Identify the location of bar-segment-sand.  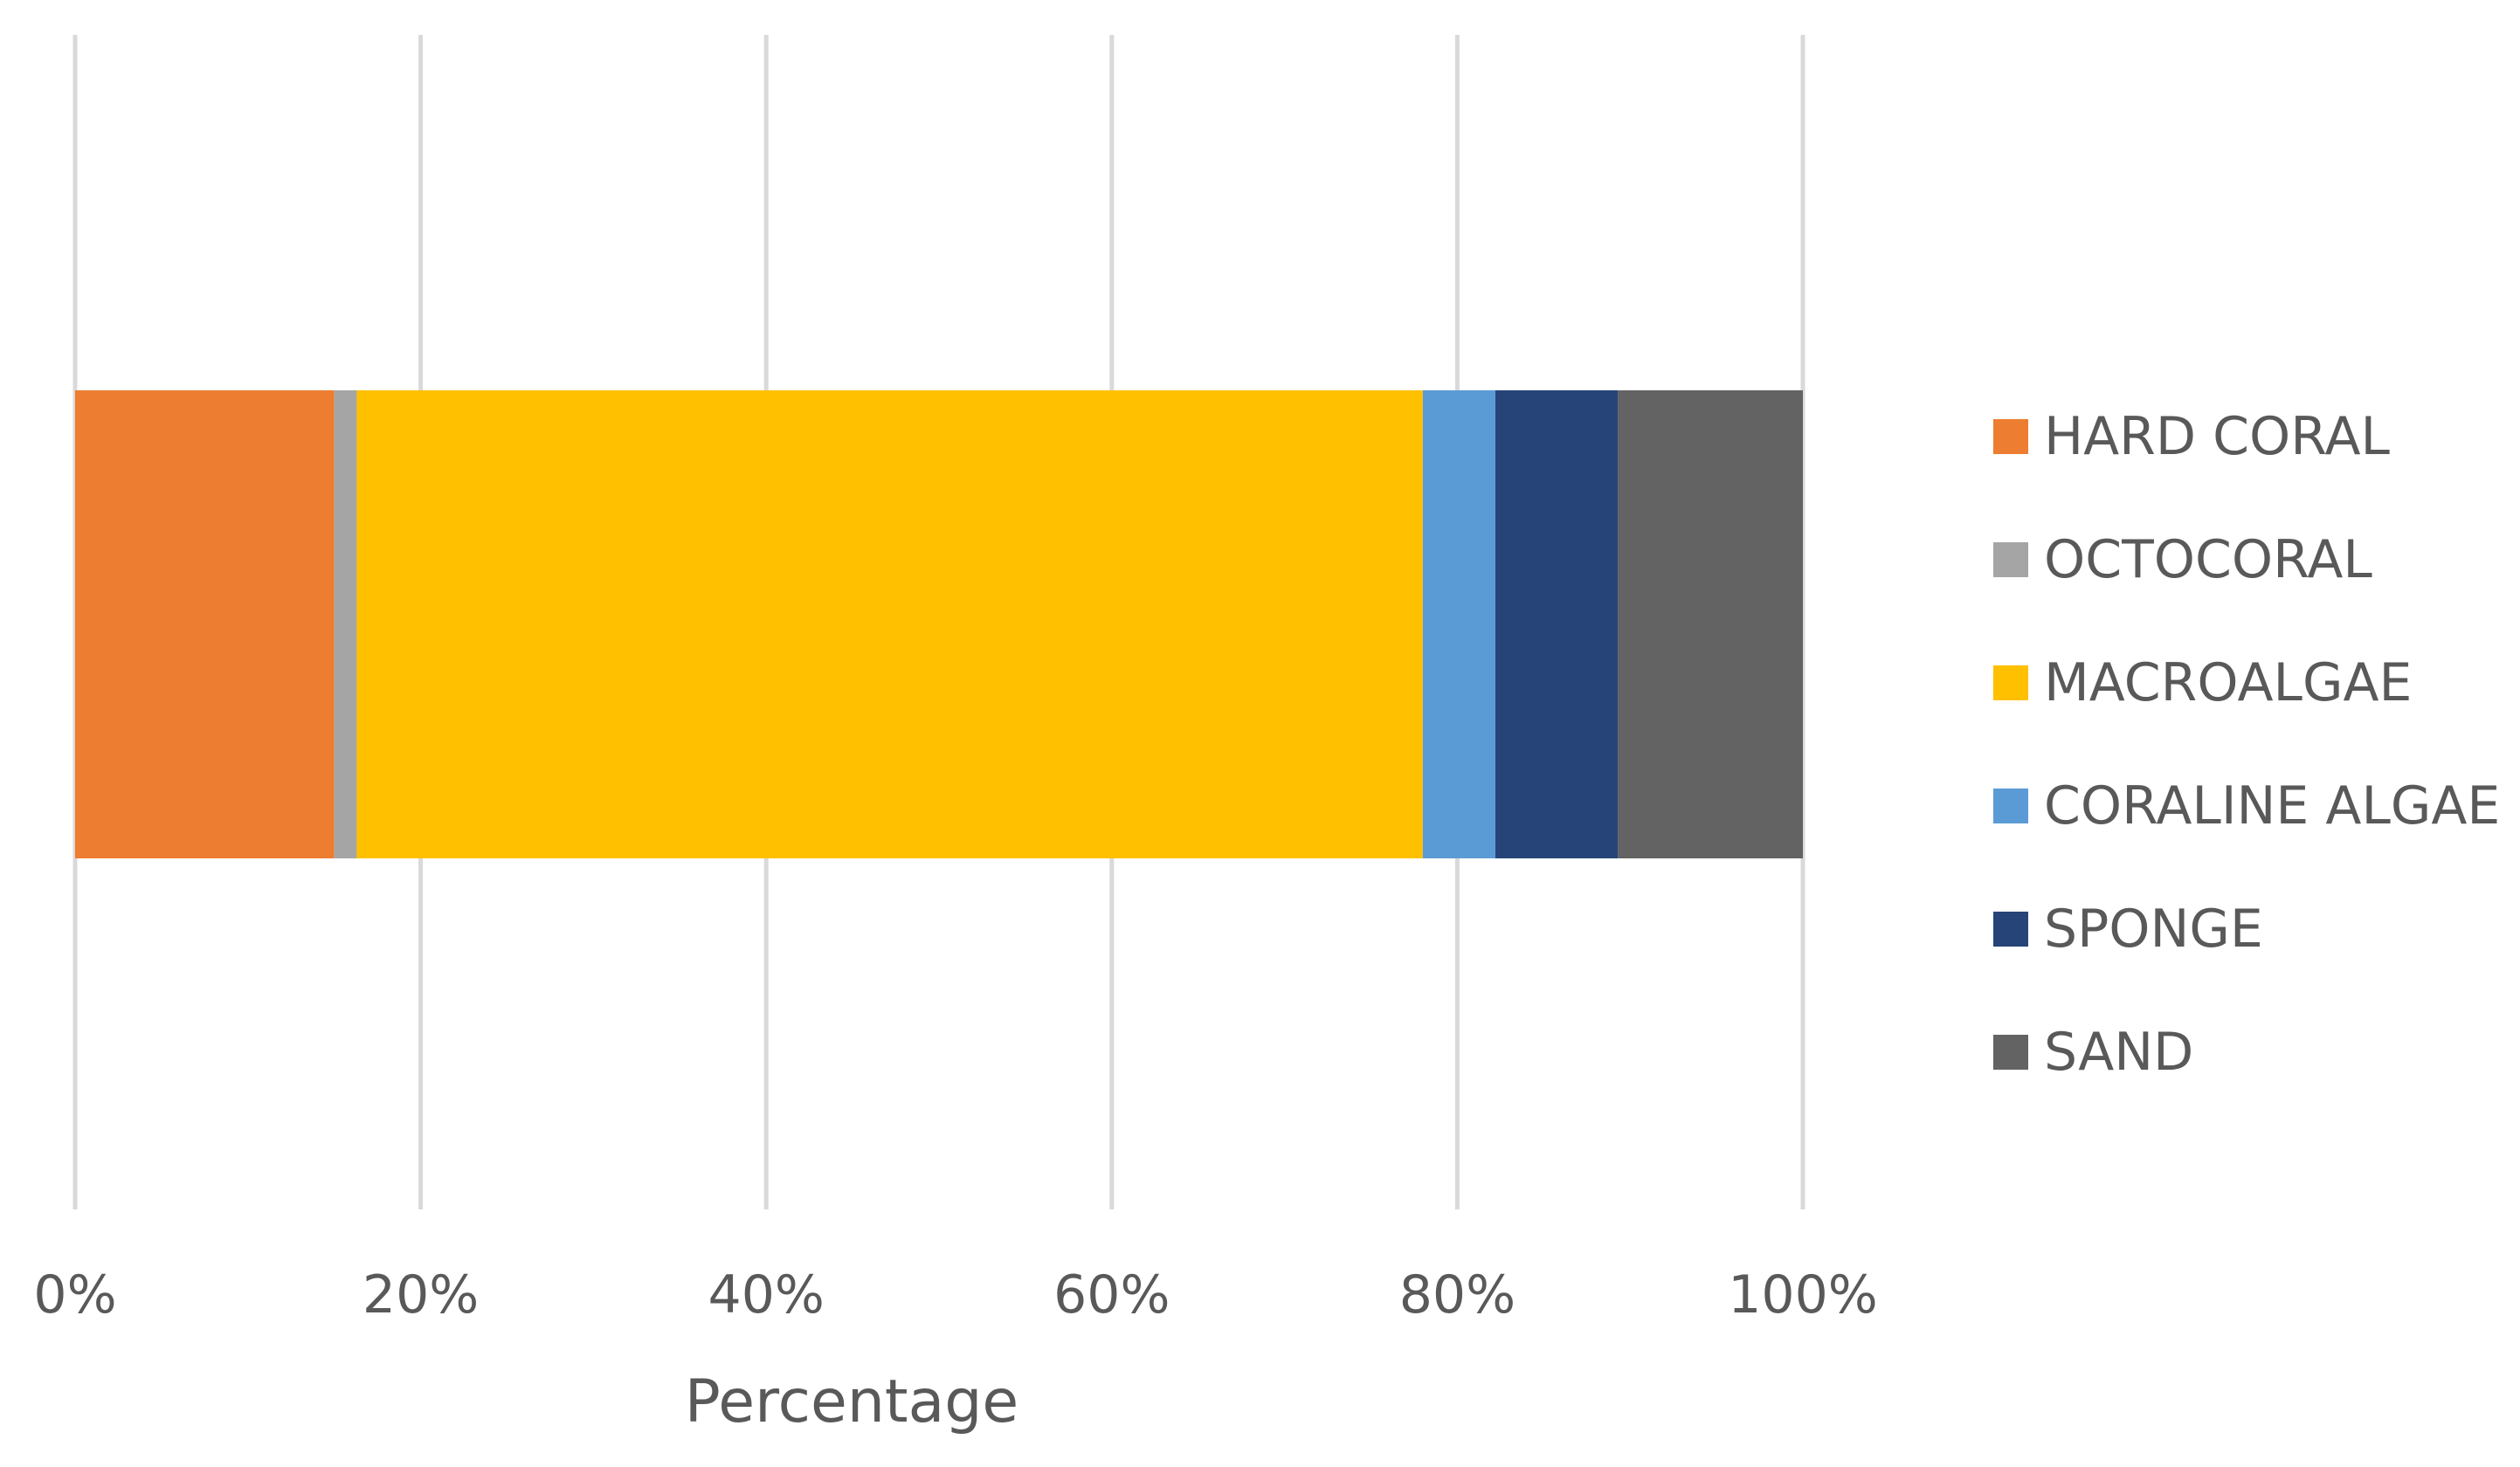
(1710, 624).